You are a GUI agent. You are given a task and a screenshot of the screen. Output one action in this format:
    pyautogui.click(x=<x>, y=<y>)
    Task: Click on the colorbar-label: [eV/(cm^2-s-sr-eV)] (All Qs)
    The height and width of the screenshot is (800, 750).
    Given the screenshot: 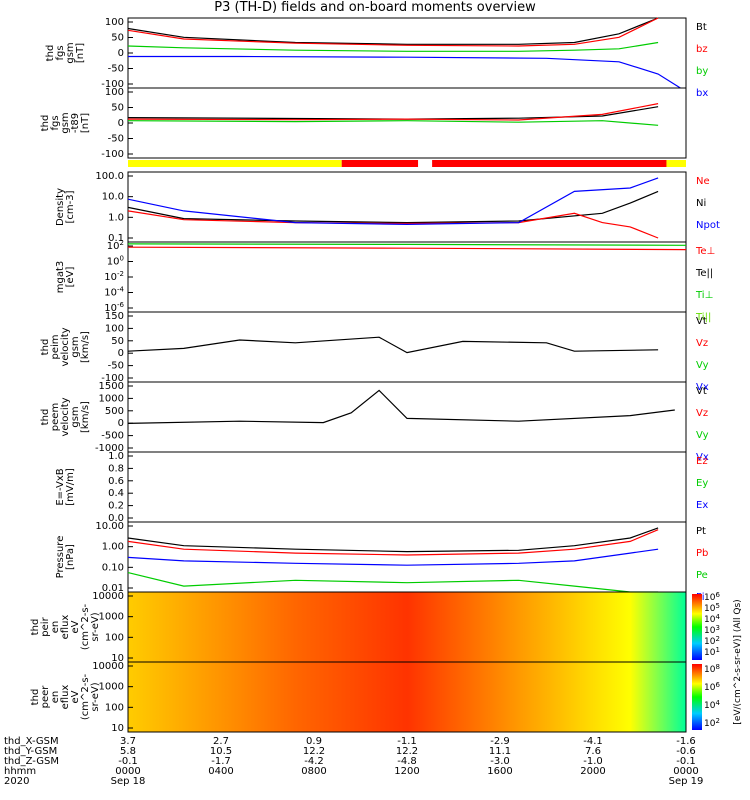 What is the action you would take?
    pyautogui.click(x=738, y=661)
    